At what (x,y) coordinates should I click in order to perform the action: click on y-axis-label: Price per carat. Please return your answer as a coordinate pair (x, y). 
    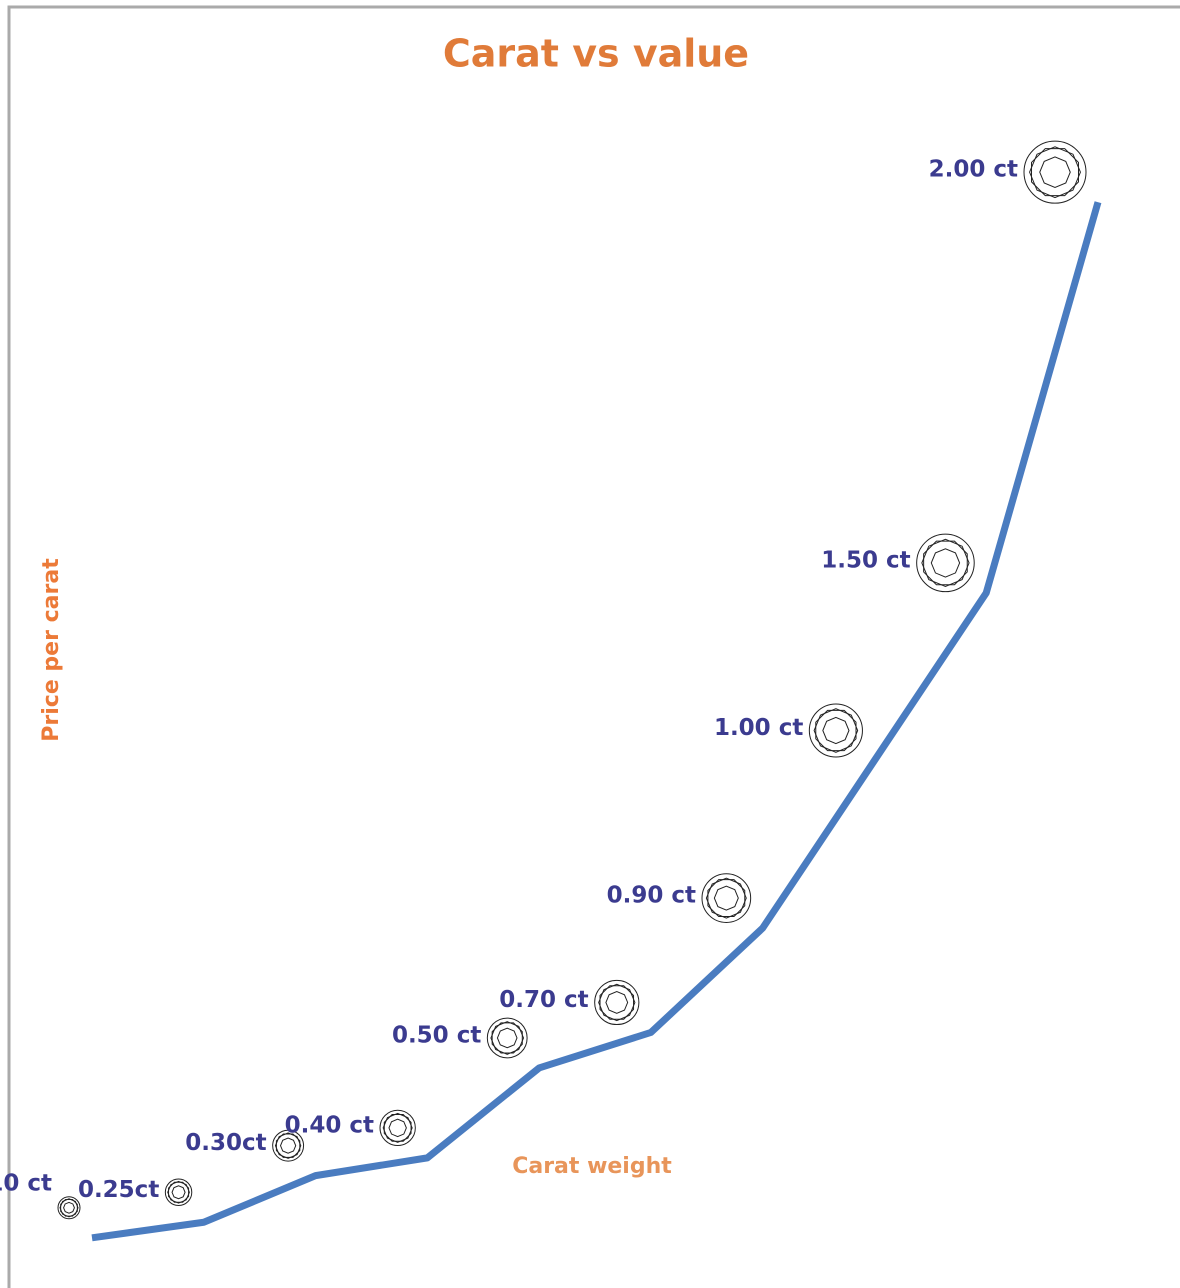
    Looking at the image, I should click on (51, 650).